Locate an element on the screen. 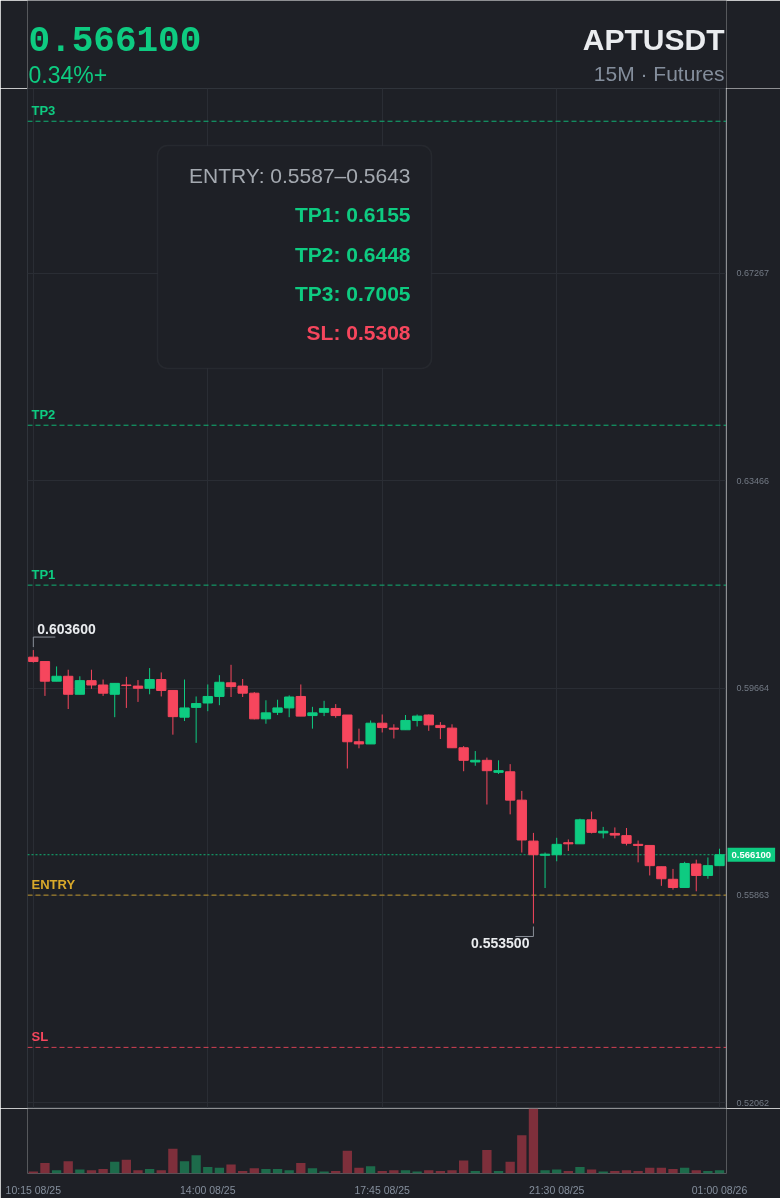 The image size is (780, 1200). y-tick-label: 0.59664 is located at coordinates (753, 688).